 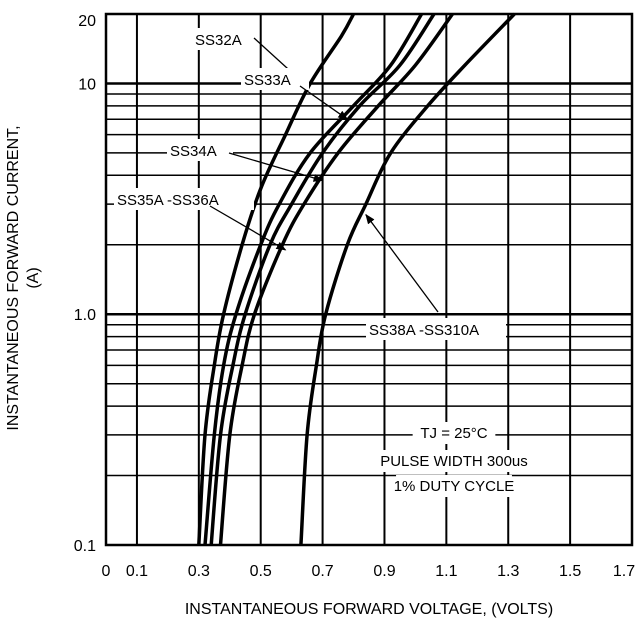 I want to click on annotation-arrow-ss34a, so click(x=276, y=167).